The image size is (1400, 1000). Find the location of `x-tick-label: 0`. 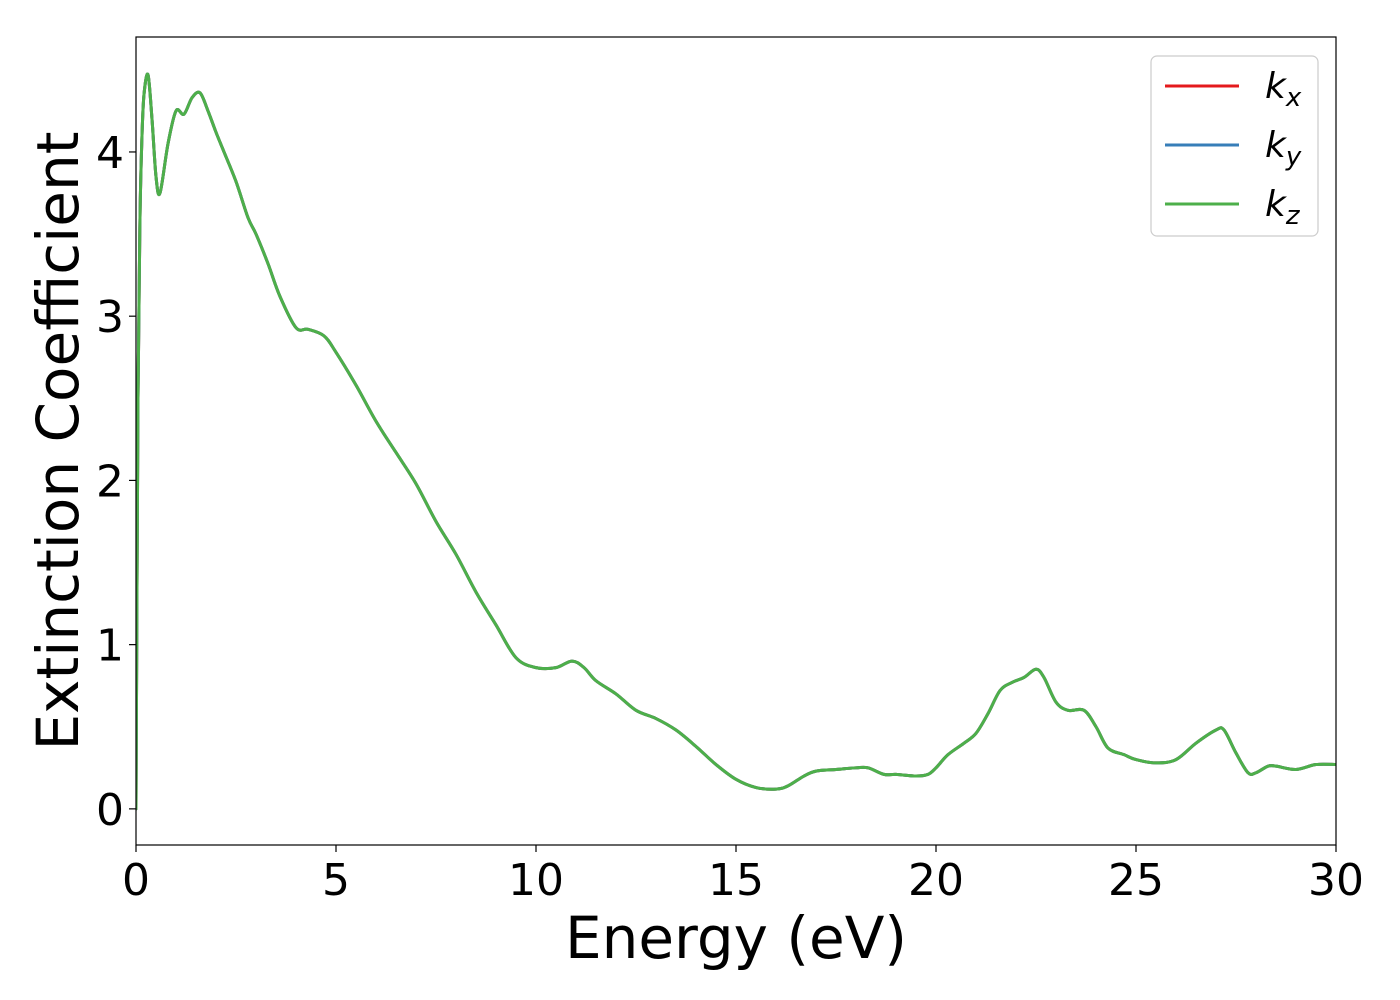

x-tick-label: 0 is located at coordinates (136, 880).